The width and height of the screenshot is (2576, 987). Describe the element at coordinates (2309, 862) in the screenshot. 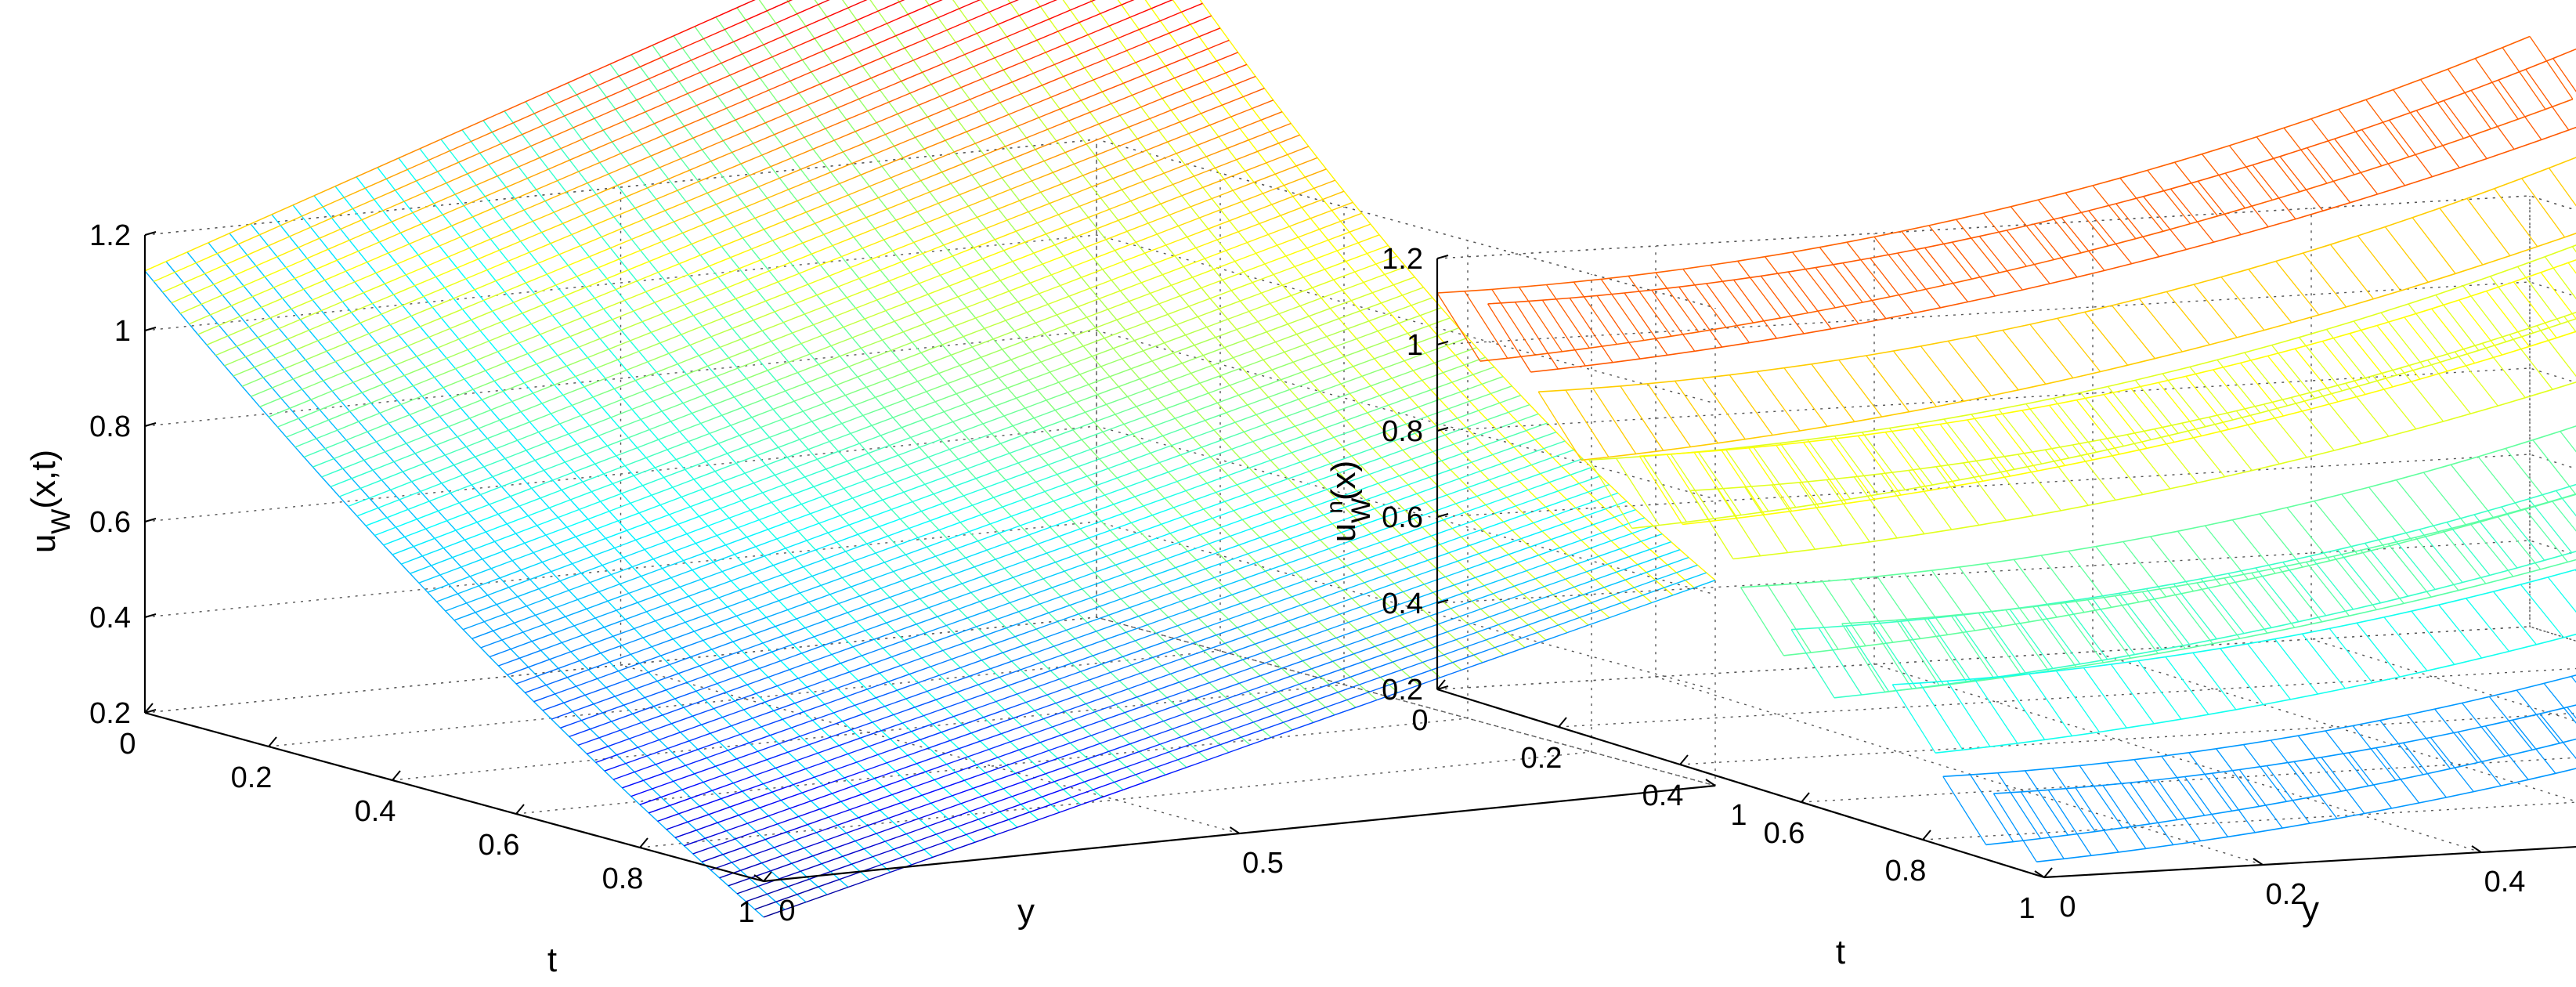

I see `y-axis-line` at that location.